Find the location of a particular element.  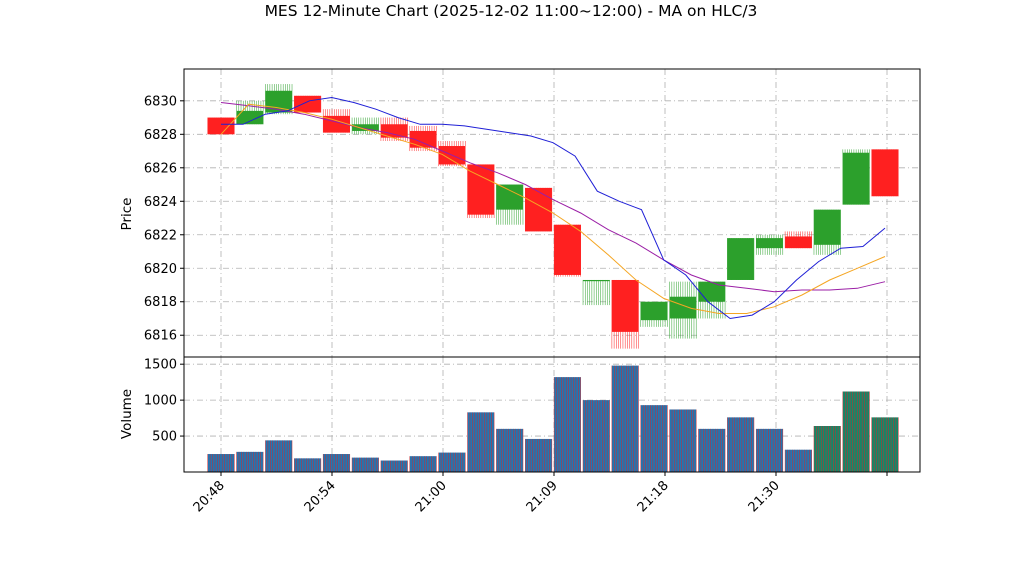

price-axis-label: Price is located at coordinates (127, 214).